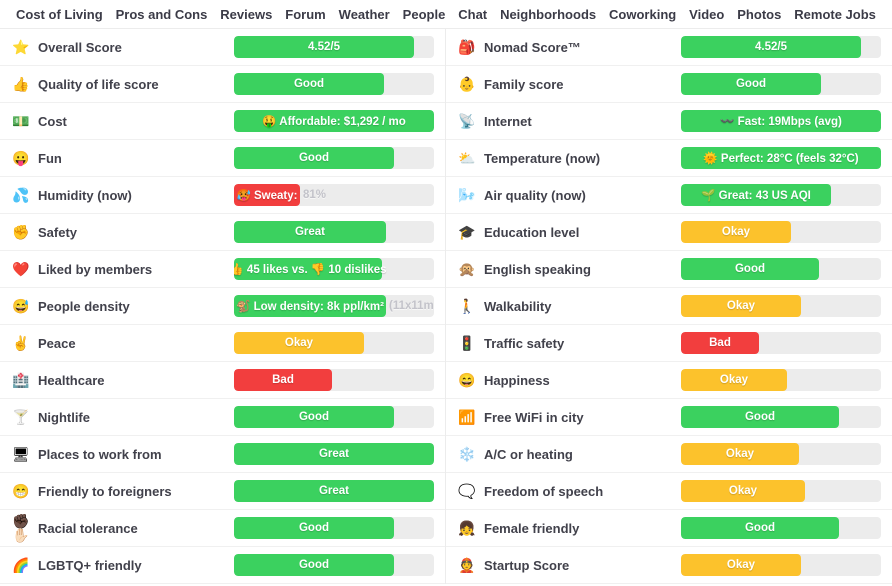 This screenshot has height=586, width=892. Describe the element at coordinates (524, 343) in the screenshot. I see `row-label: Traffic safety` at that location.